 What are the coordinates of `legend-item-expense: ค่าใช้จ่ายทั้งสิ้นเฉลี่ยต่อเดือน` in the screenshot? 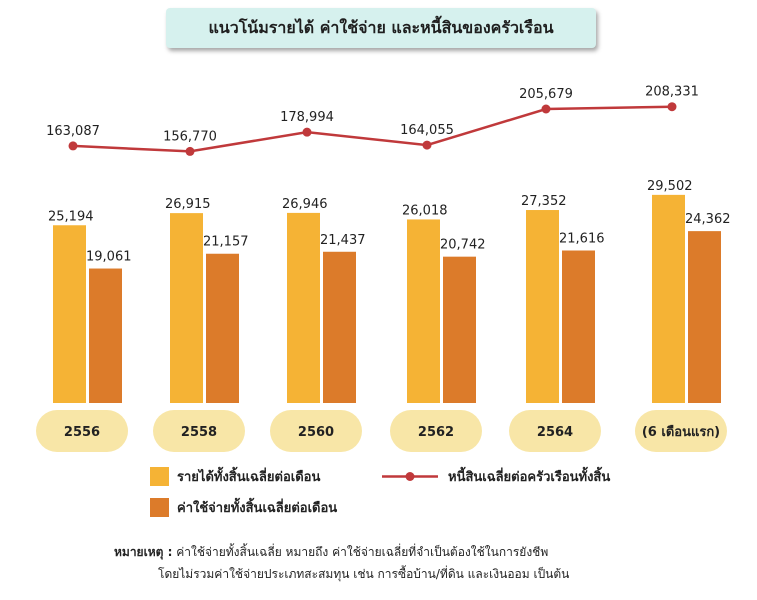 It's located at (243, 507).